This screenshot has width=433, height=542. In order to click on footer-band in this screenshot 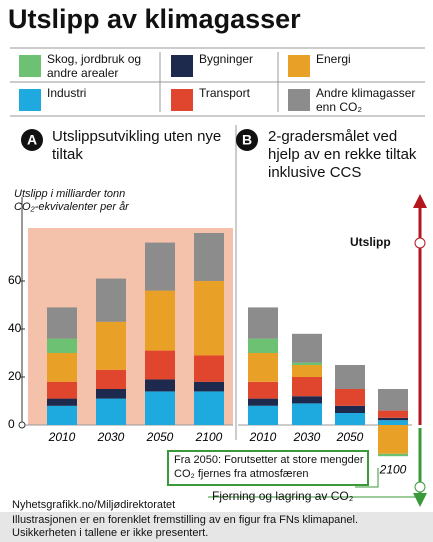, I will do `click(216, 527)`.